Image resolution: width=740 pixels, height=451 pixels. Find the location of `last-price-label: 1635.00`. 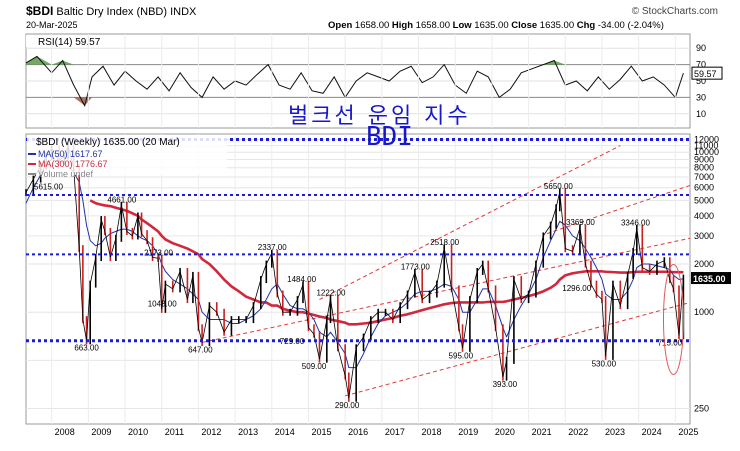

last-price-label: 1635.00 is located at coordinates (709, 279).